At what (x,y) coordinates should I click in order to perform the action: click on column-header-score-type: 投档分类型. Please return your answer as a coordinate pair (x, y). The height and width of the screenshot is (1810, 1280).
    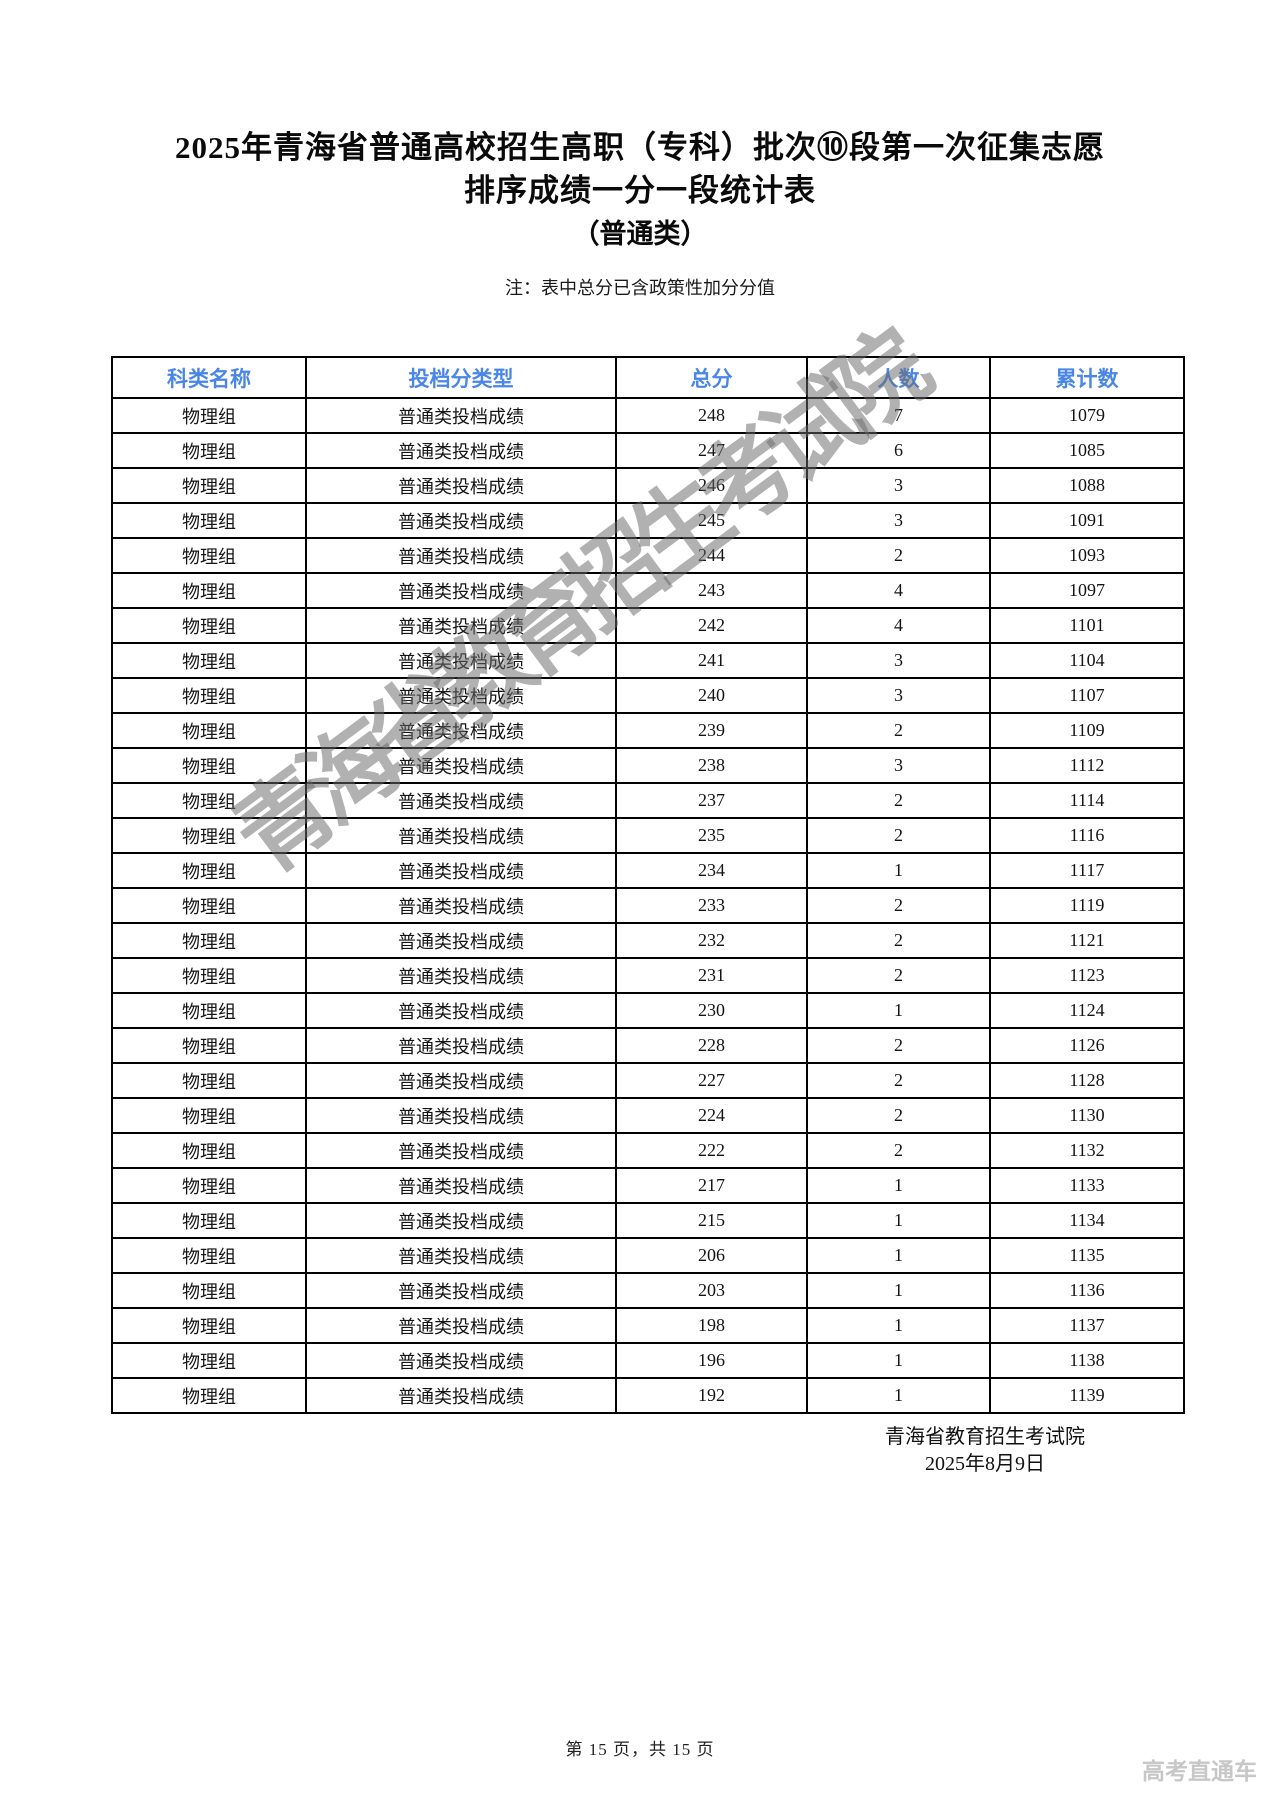
    Looking at the image, I should click on (461, 377).